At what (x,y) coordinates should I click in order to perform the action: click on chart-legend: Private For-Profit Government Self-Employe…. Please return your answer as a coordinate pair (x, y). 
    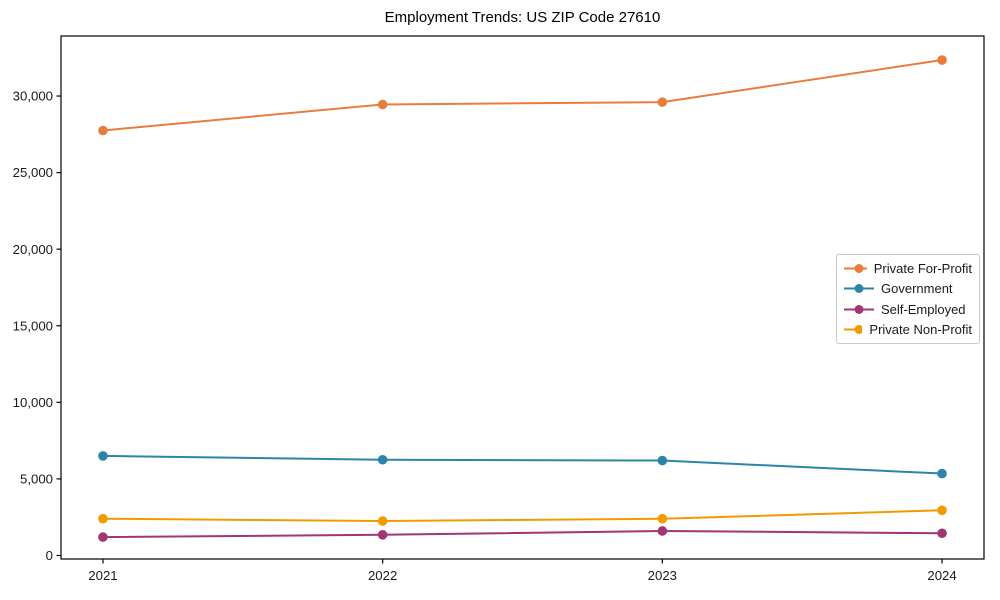
    Looking at the image, I should click on (908, 299).